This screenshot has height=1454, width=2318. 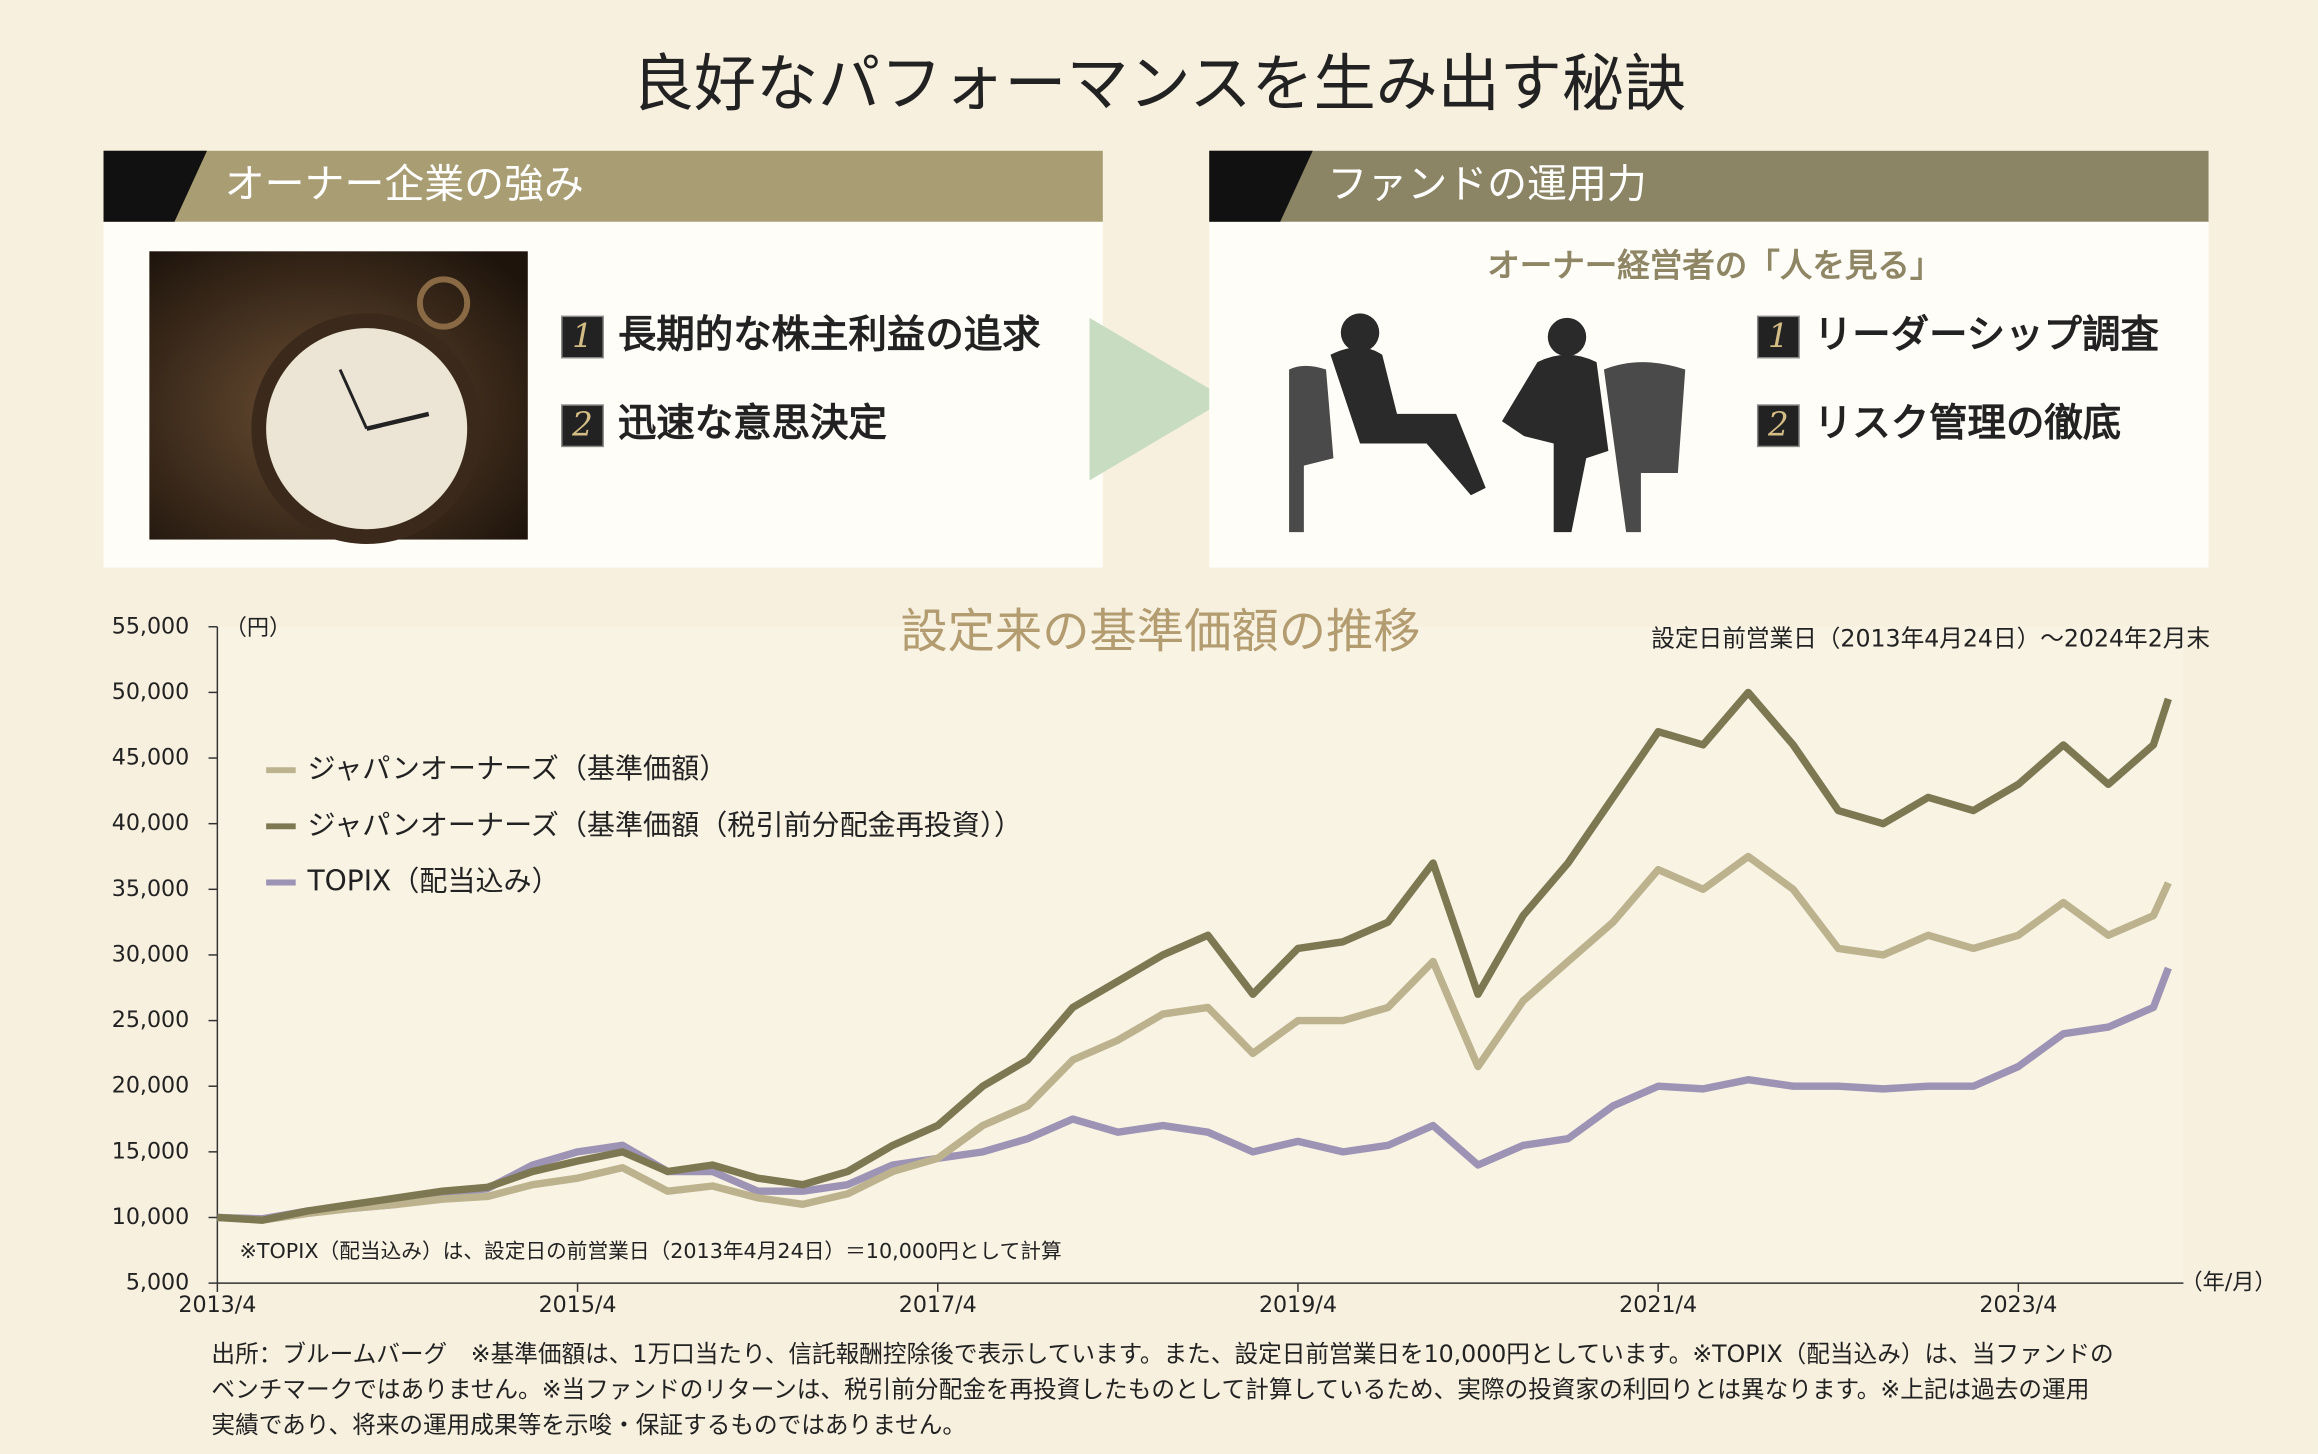 What do you see at coordinates (151, 1217) in the screenshot?
I see `y-tick-label: 10,000` at bounding box center [151, 1217].